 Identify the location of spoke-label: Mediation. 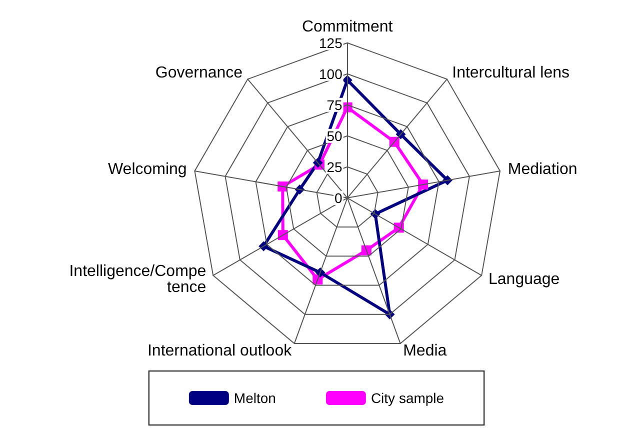
(543, 169).